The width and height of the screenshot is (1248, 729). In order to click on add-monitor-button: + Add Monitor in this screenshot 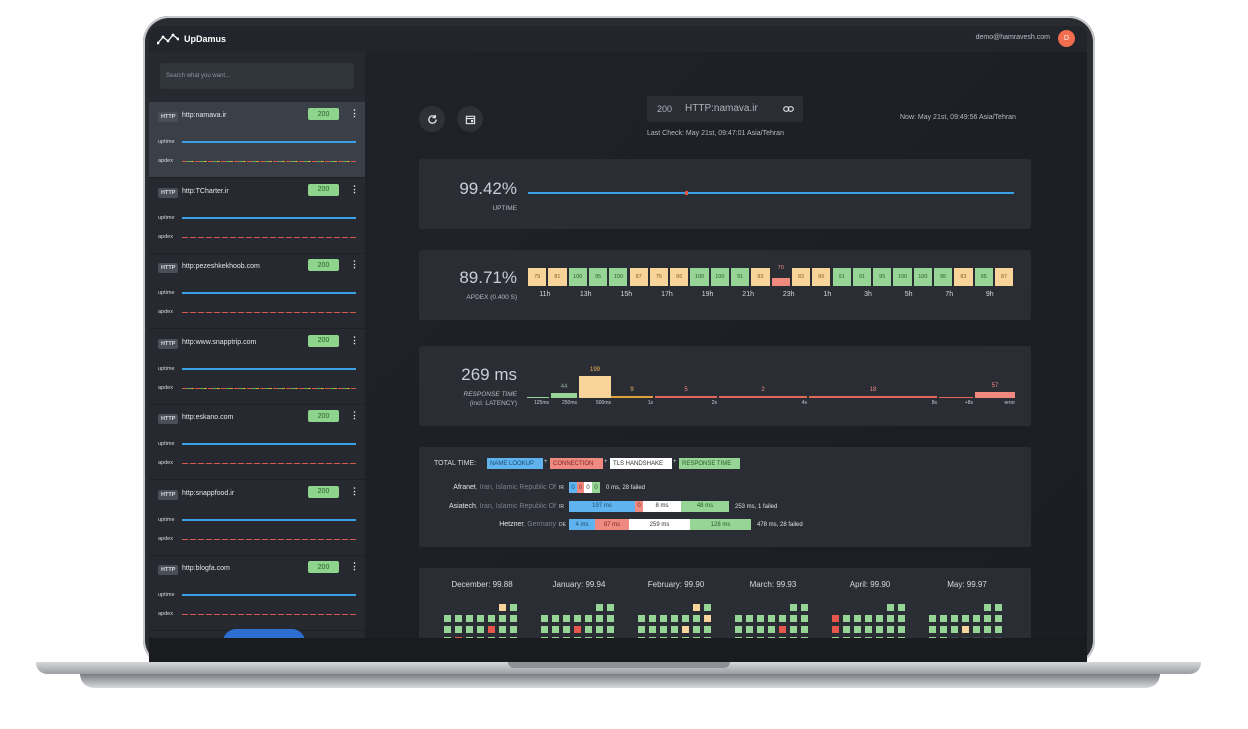, I will do `click(264, 633)`.